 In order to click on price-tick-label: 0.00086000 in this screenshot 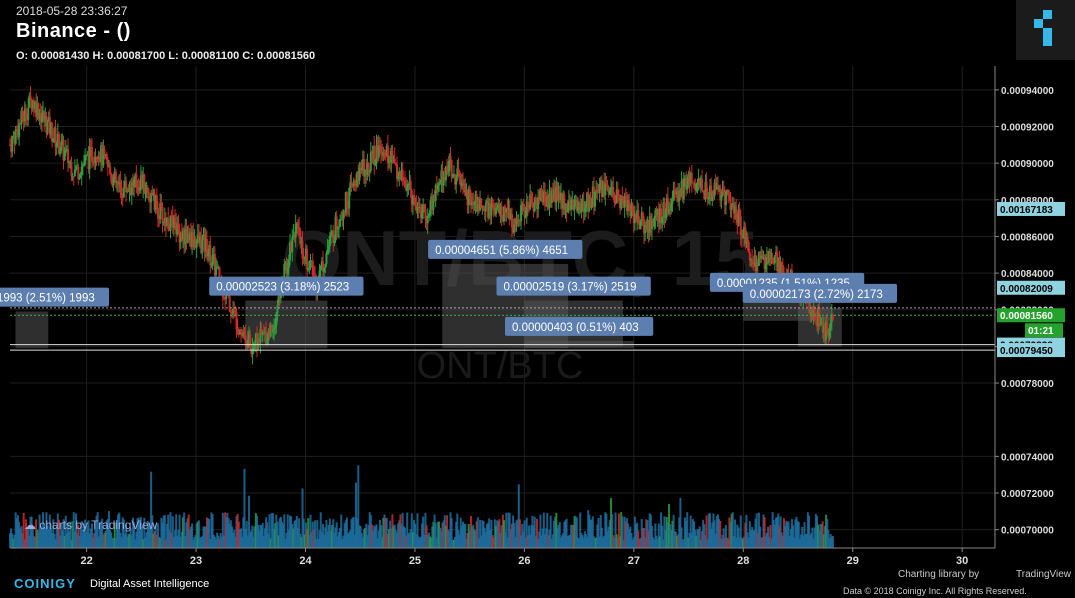, I will do `click(1027, 237)`.